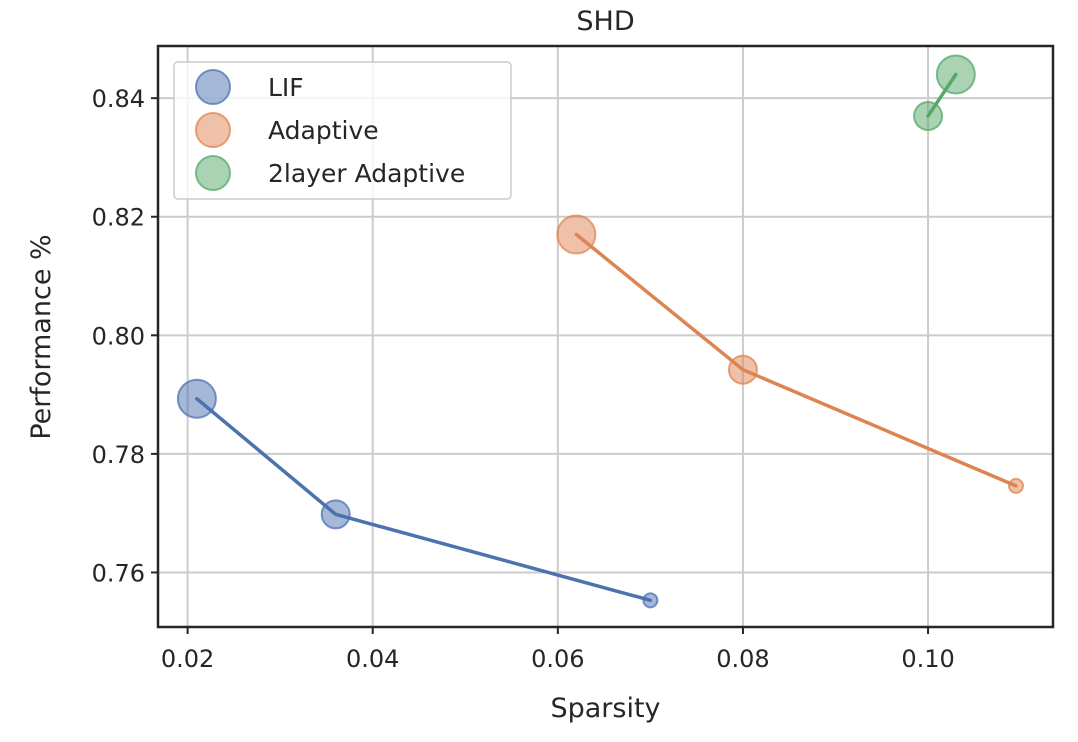 The width and height of the screenshot is (1078, 742). Describe the element at coordinates (605, 708) in the screenshot. I see `x-axis-label: Sparsity` at that location.